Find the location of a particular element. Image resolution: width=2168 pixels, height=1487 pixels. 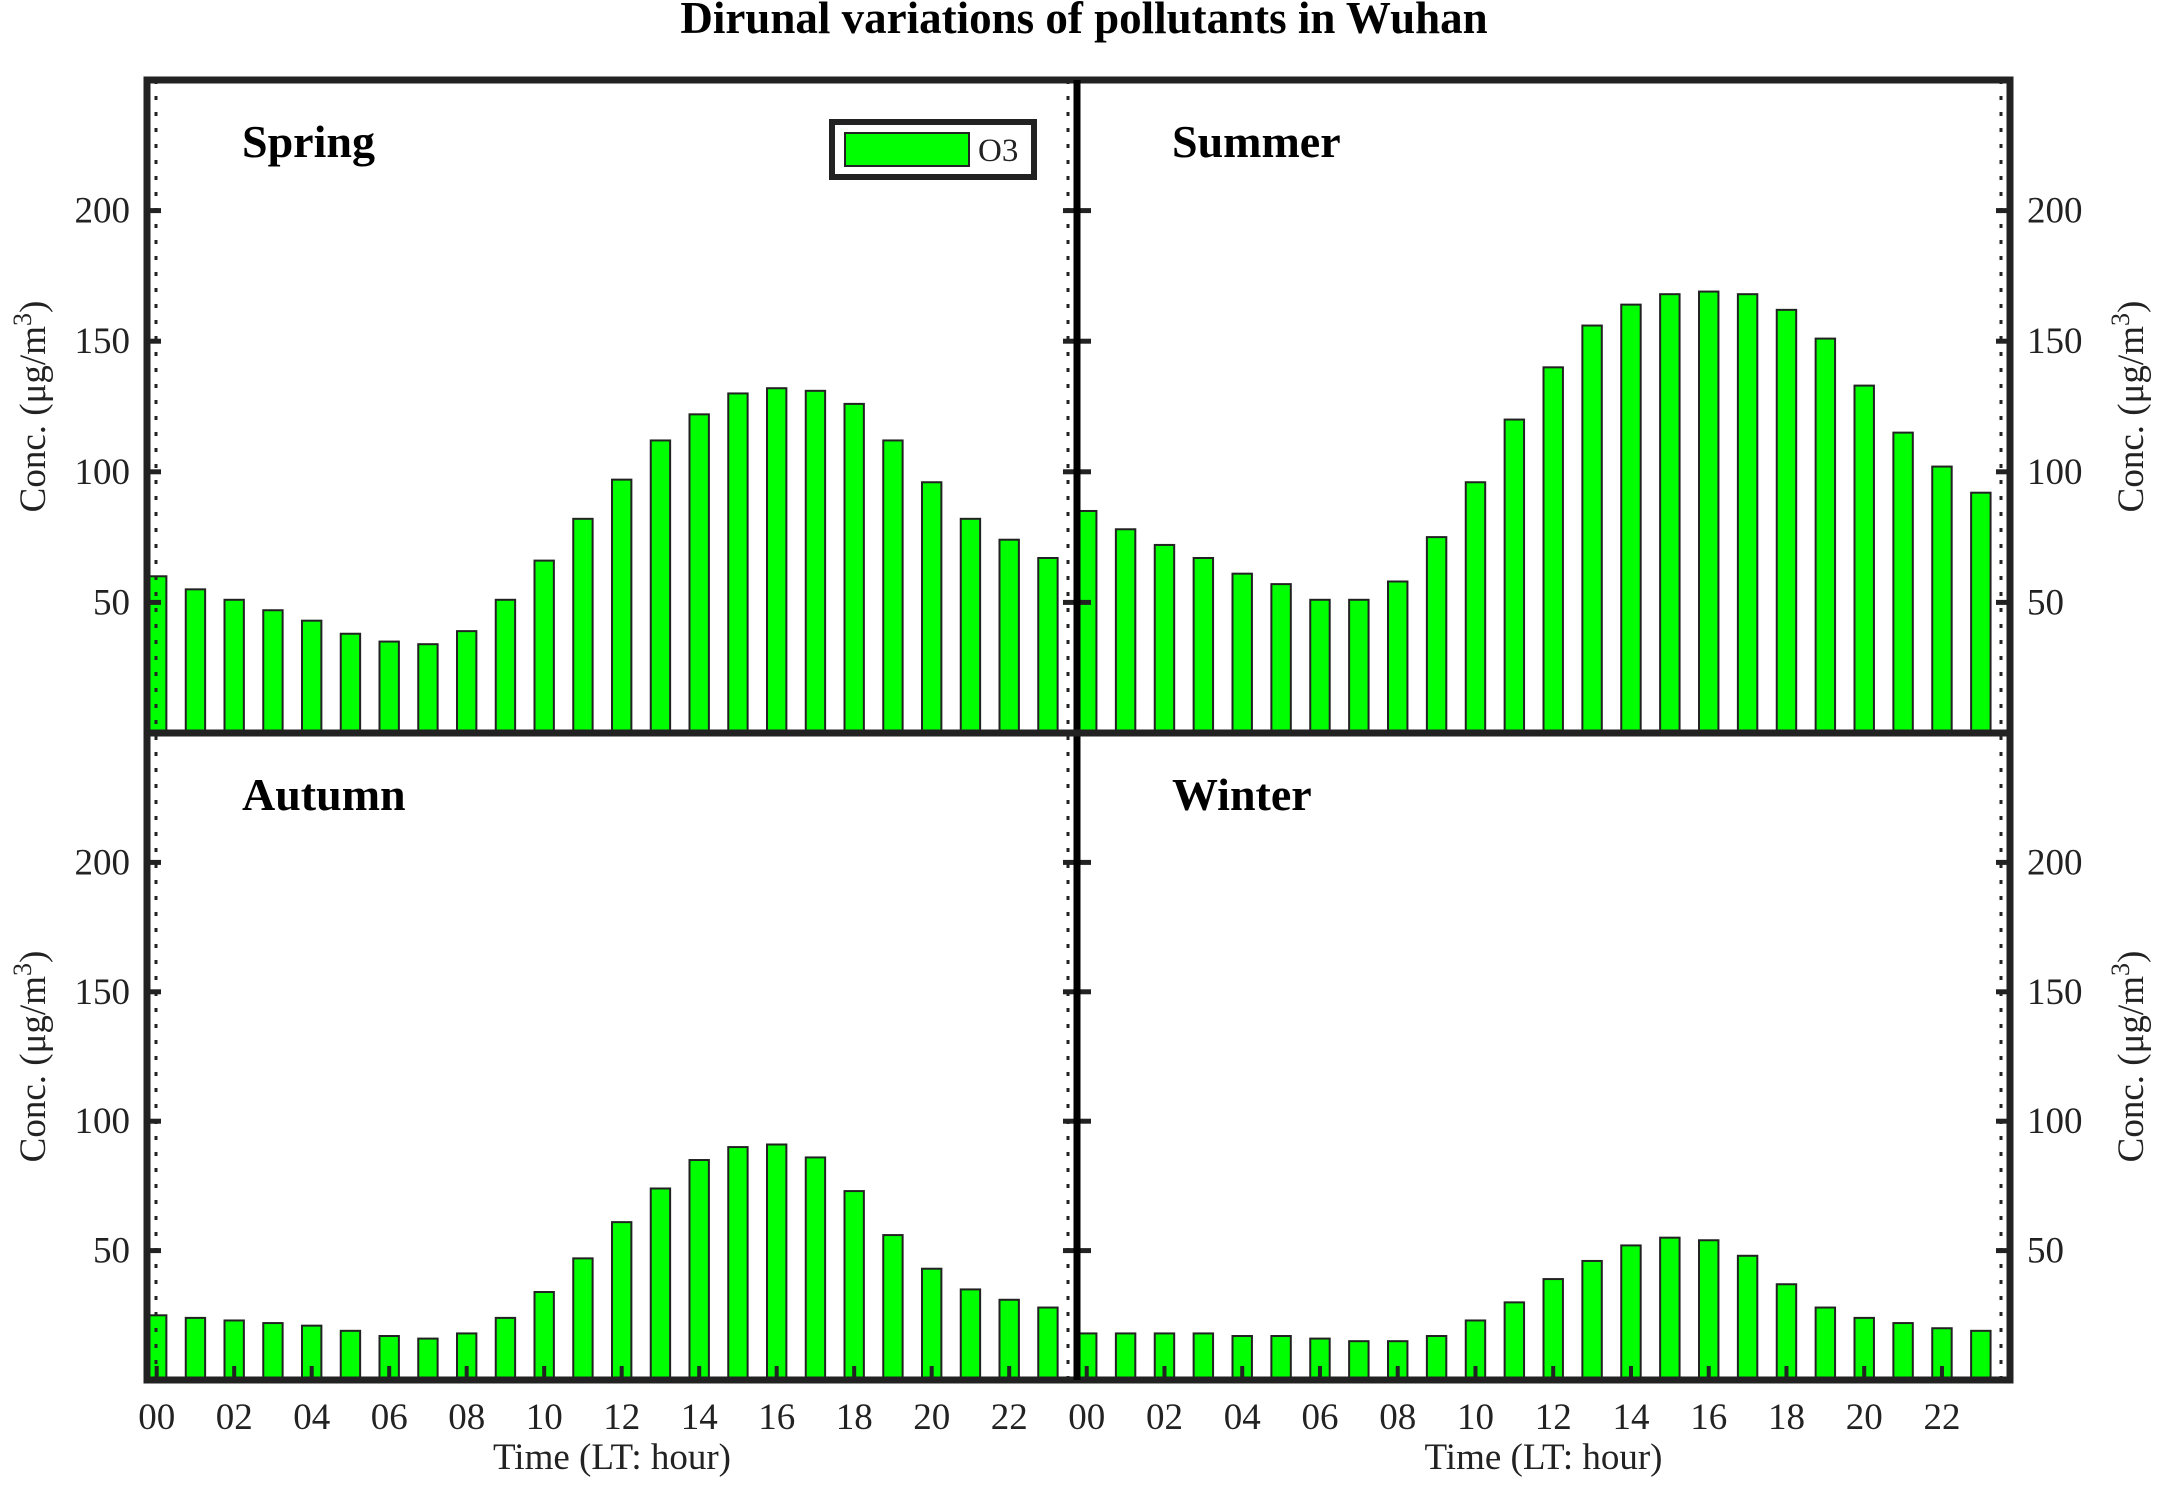

panel-label-summer: Summer is located at coordinates (1256, 141).